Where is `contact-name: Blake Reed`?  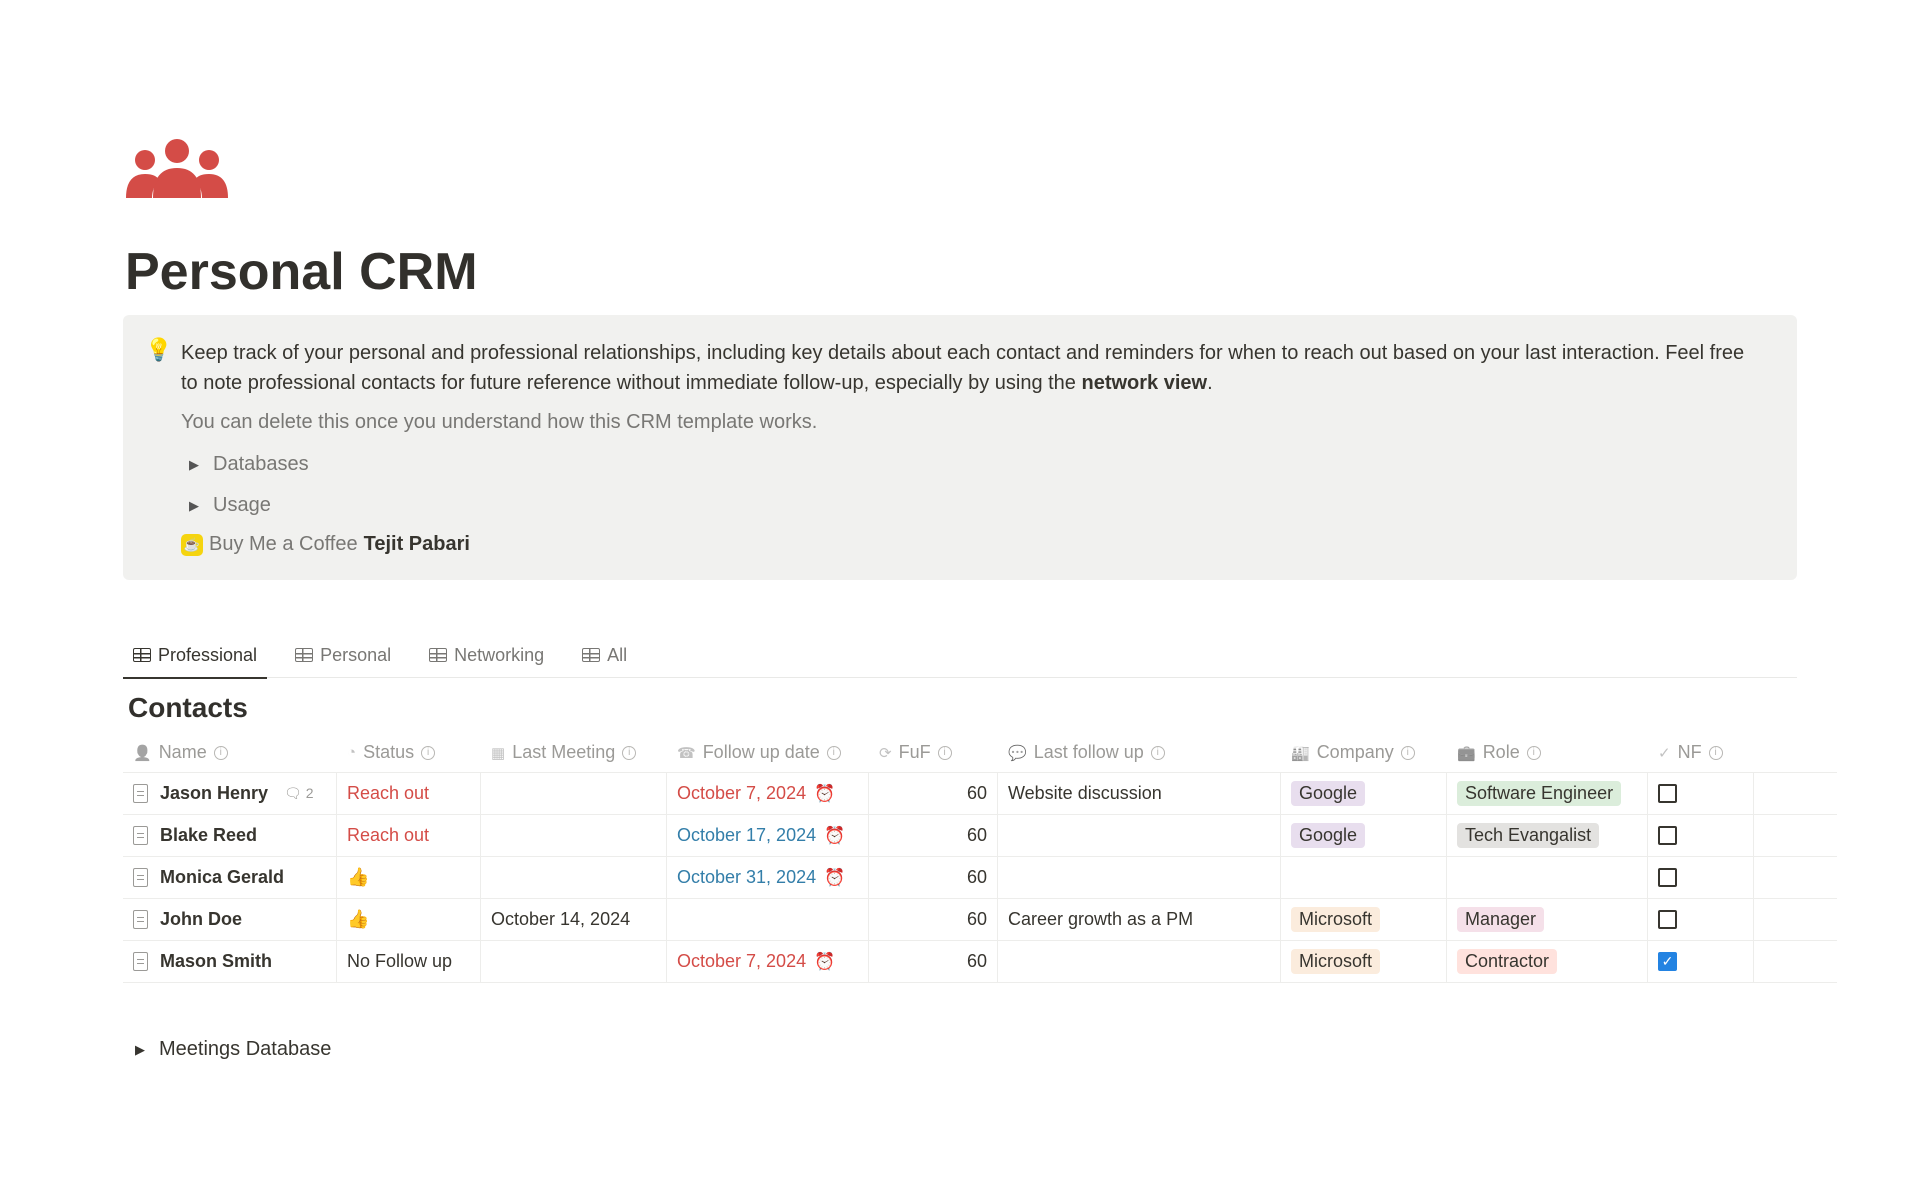
contact-name: Blake Reed is located at coordinates (209, 835).